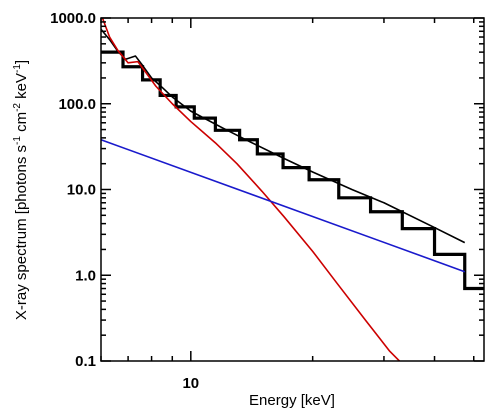 The width and height of the screenshot is (498, 419). Describe the element at coordinates (73, 18) in the screenshot. I see `y-tick-label: 1000.0` at that location.